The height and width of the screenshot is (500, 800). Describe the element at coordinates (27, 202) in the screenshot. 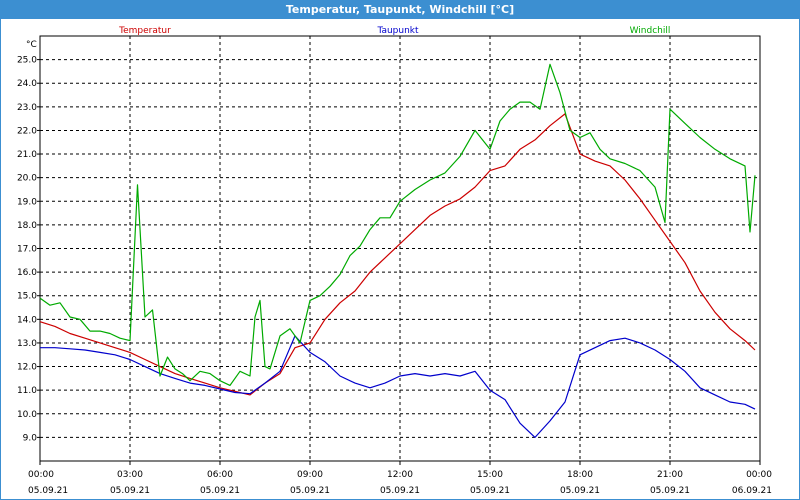

I see `y-tick-label: 19.0` at that location.